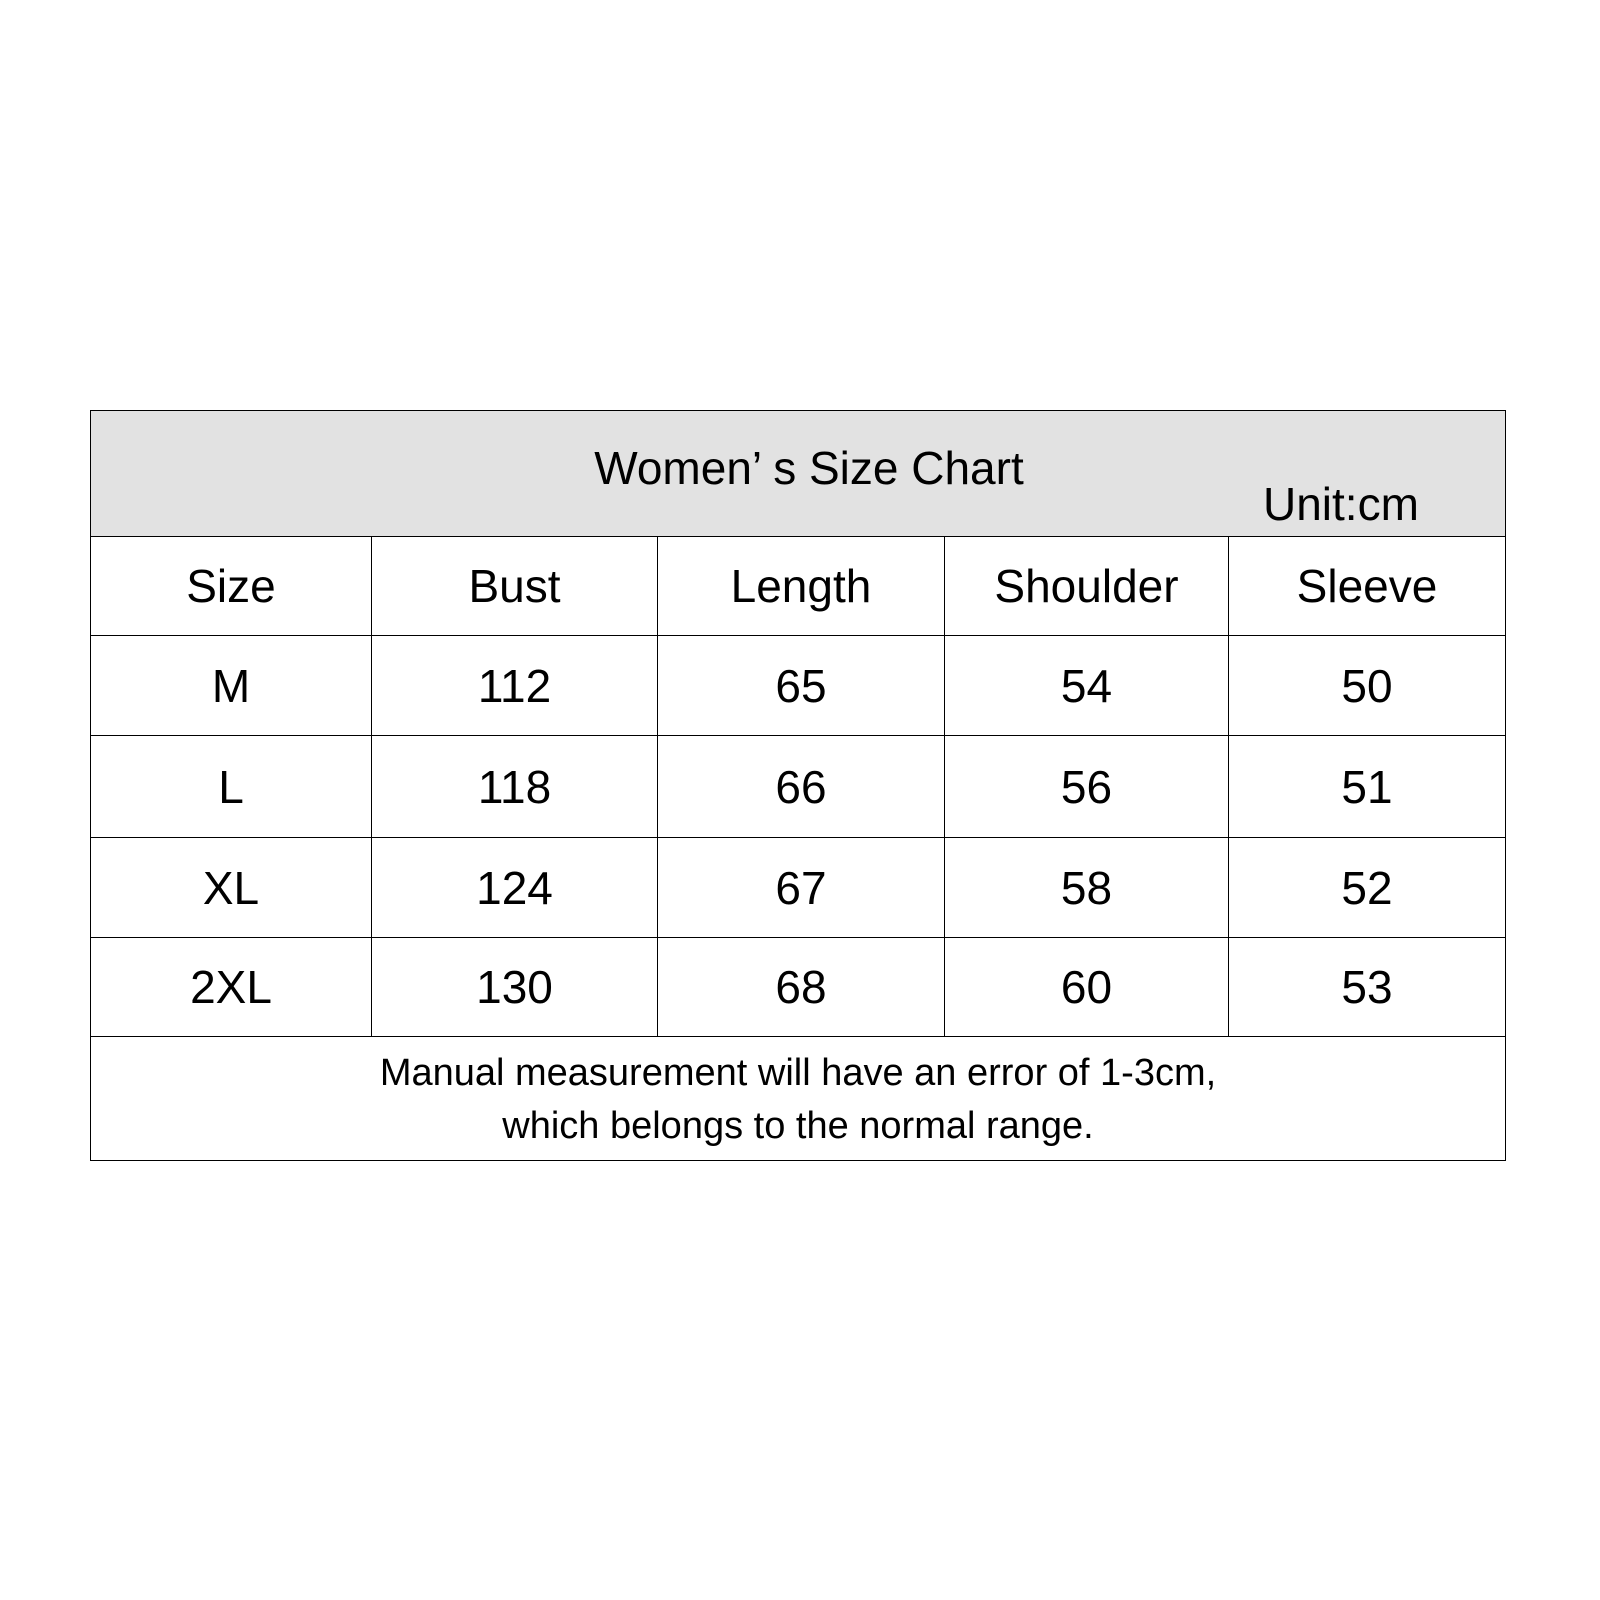  What do you see at coordinates (809, 468) in the screenshot?
I see `chart-title: Women’ s Size Chart` at bounding box center [809, 468].